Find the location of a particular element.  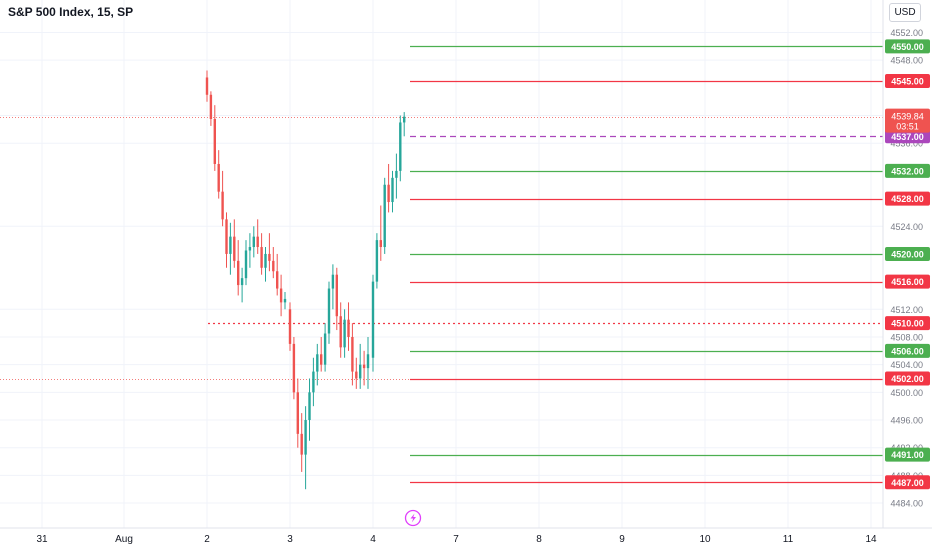

y-tick-label: 4524.00 is located at coordinates (906, 227).